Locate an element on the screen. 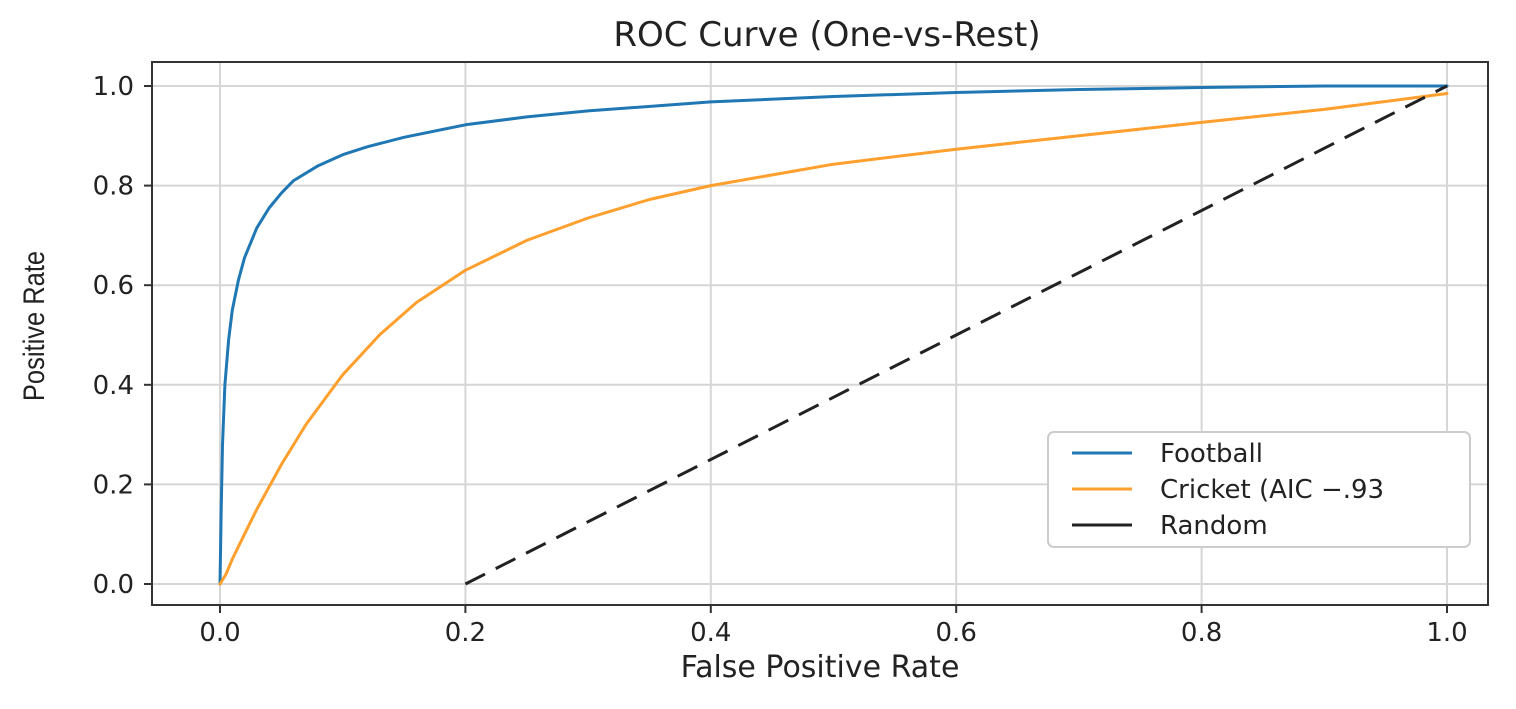 The image size is (1516, 709). legend: Football Cricket (AIC −.93 Random is located at coordinates (1259, 489).